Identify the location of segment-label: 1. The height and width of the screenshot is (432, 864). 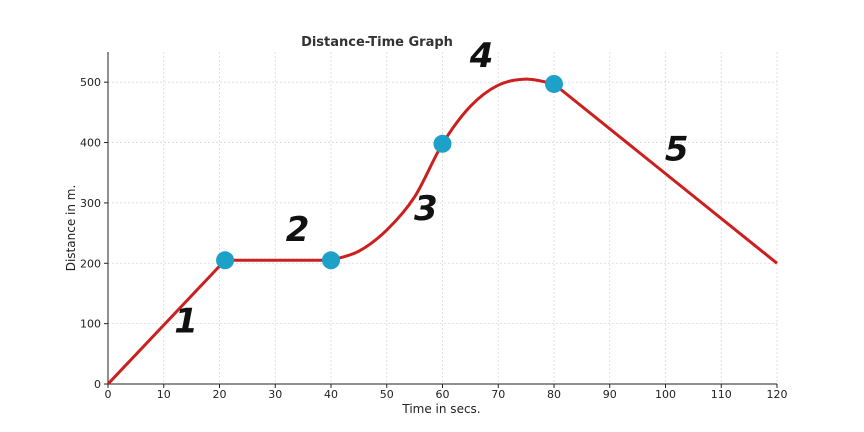
(186, 322).